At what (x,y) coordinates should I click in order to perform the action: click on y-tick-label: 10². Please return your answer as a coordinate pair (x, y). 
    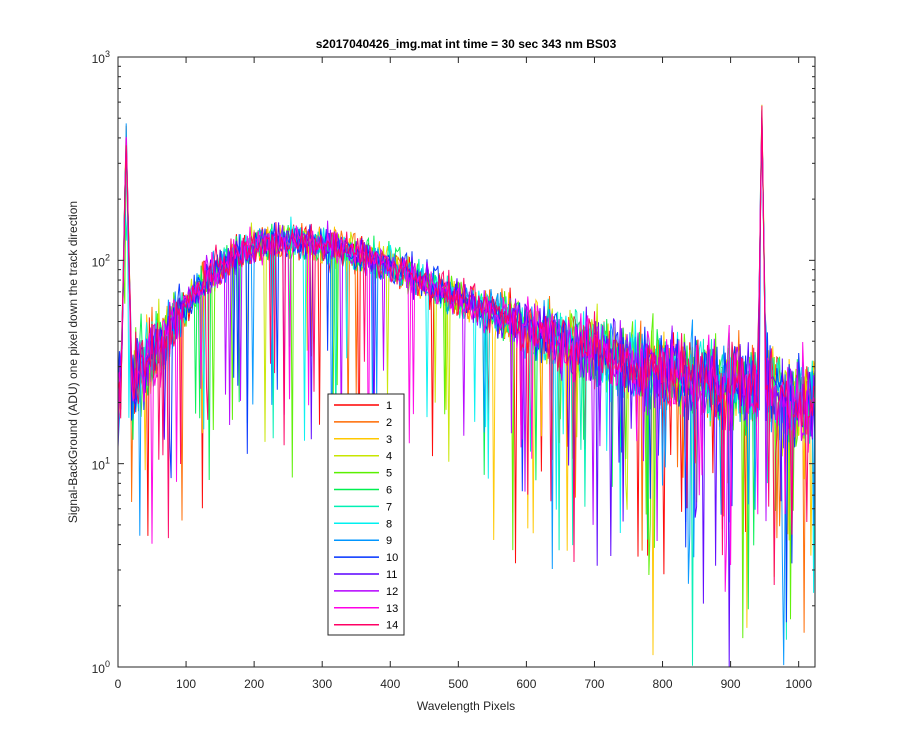
    Looking at the image, I should click on (101, 260).